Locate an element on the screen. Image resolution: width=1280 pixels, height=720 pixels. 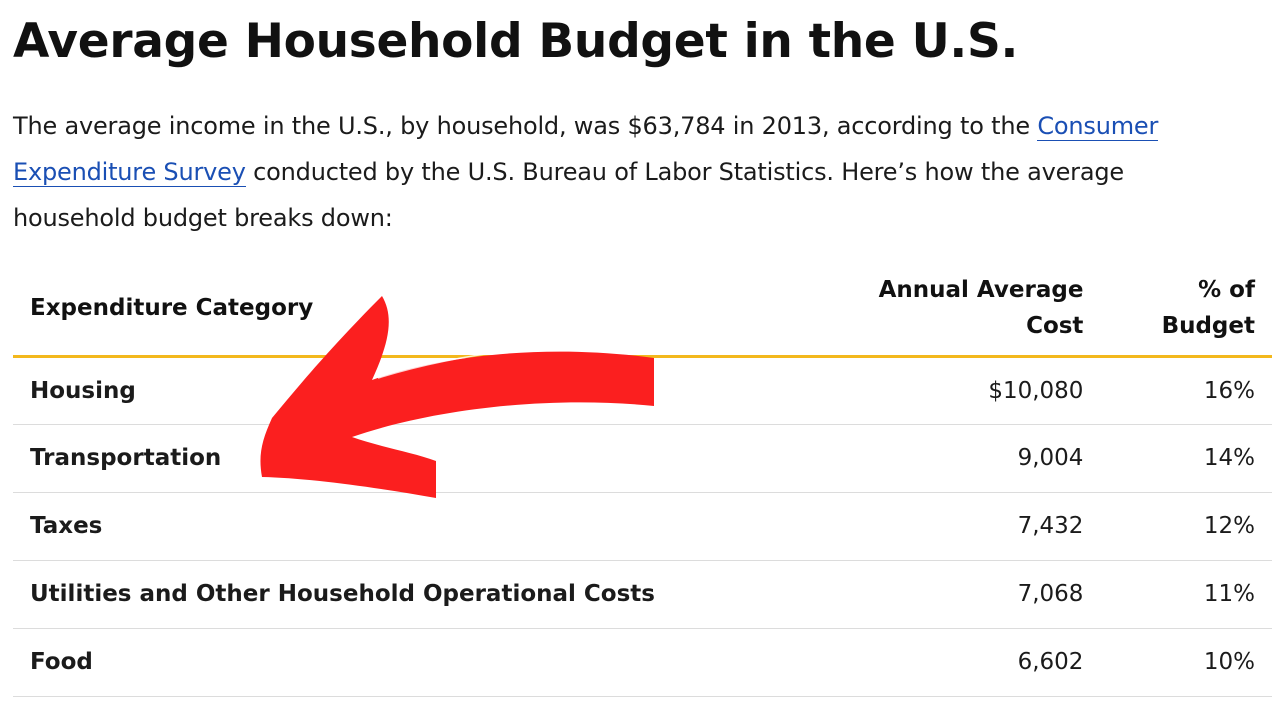
row-cost: 6,602 is located at coordinates (903, 662).